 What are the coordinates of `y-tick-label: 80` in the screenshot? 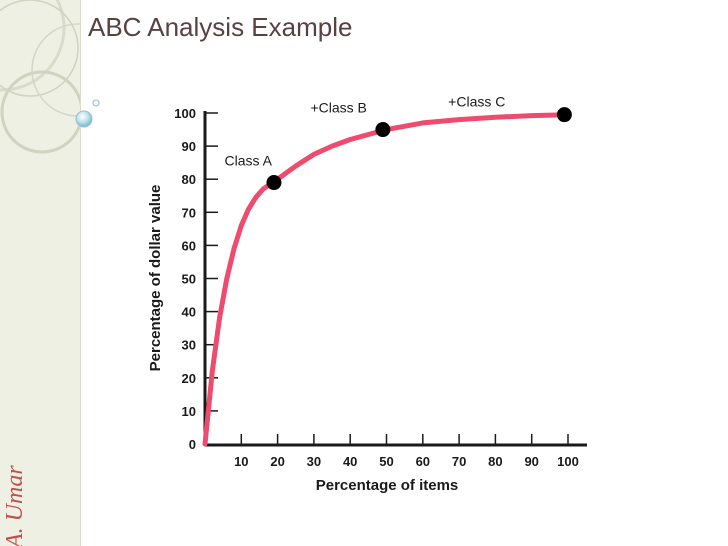 It's located at (189, 179).